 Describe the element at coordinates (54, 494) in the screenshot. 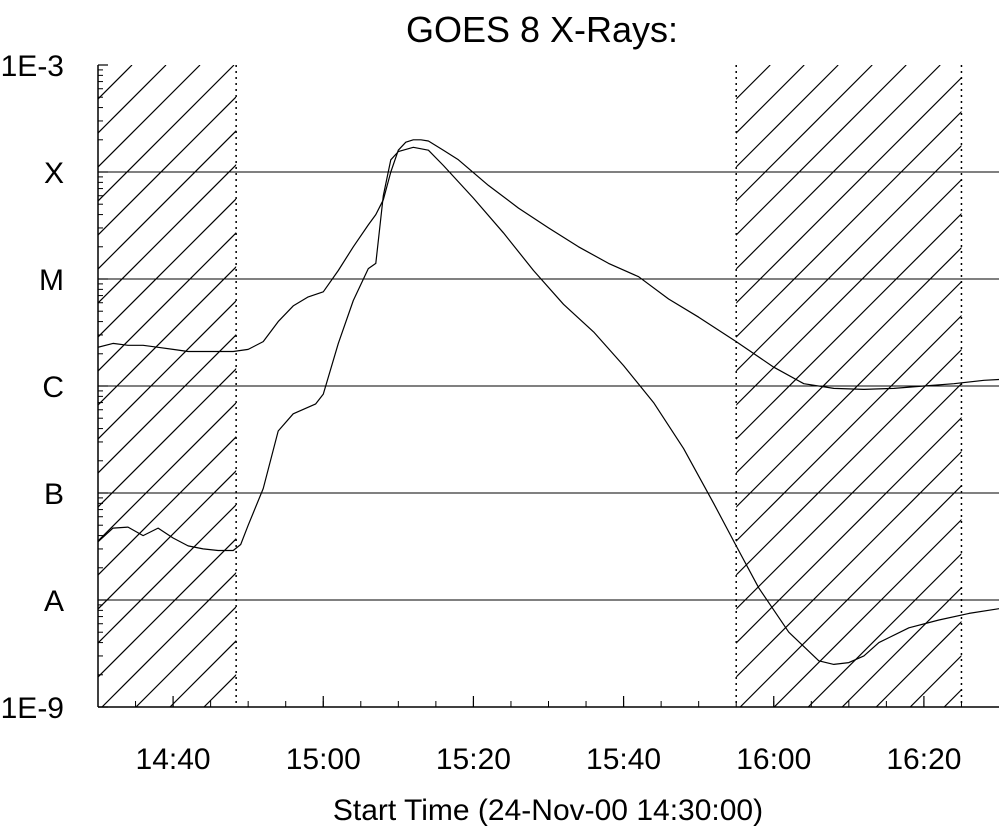

I see `y-tick-label: B` at that location.